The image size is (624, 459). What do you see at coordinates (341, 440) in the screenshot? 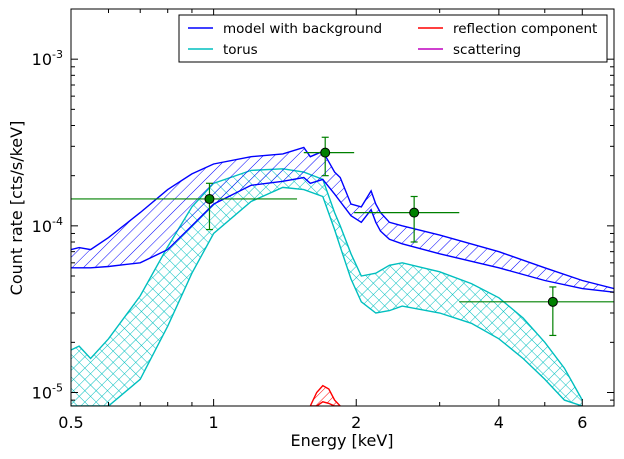
I see `x-axis-label: Energy [keV]` at bounding box center [341, 440].